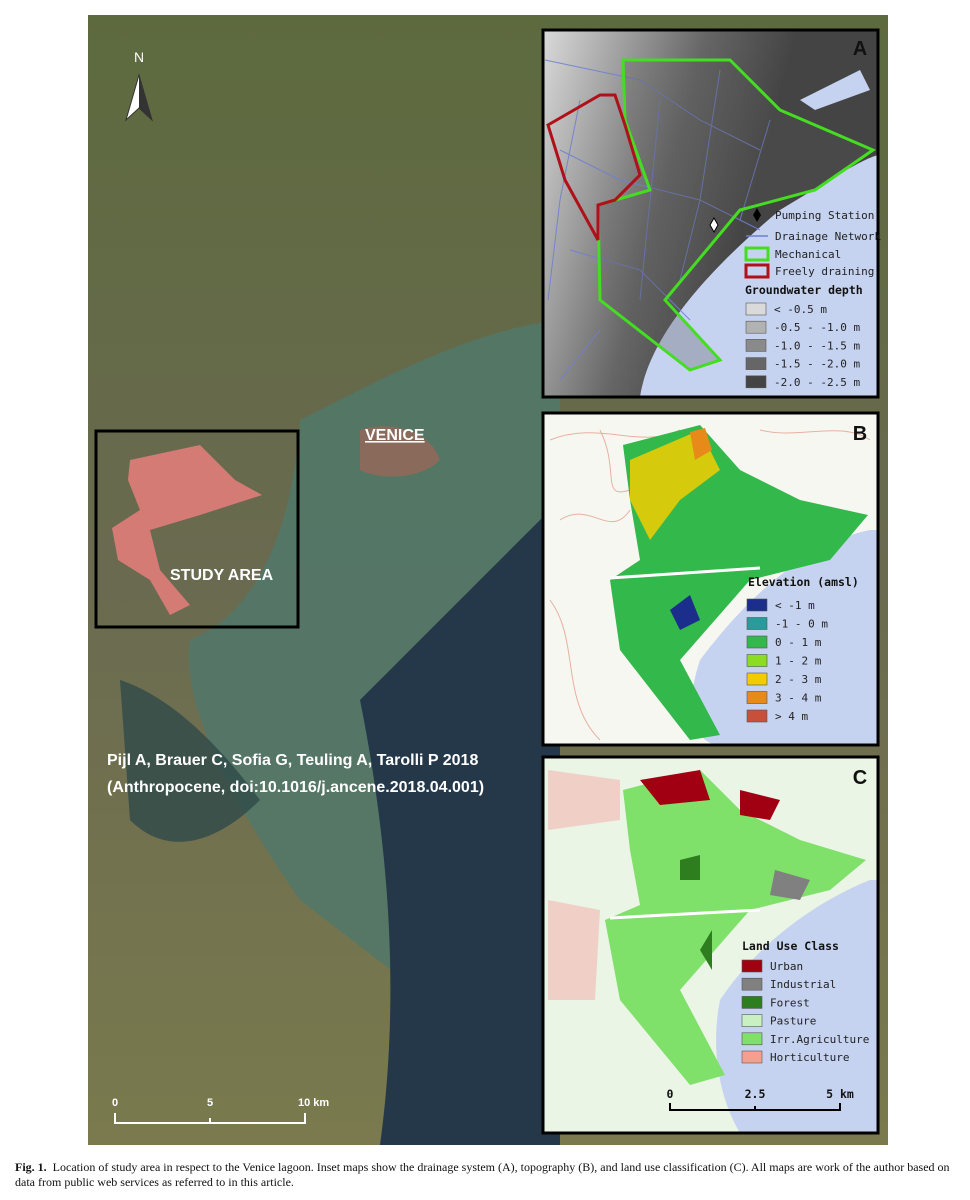 The width and height of the screenshot is (970, 1200). I want to click on legend-label: < -0.5 m, so click(800, 309).